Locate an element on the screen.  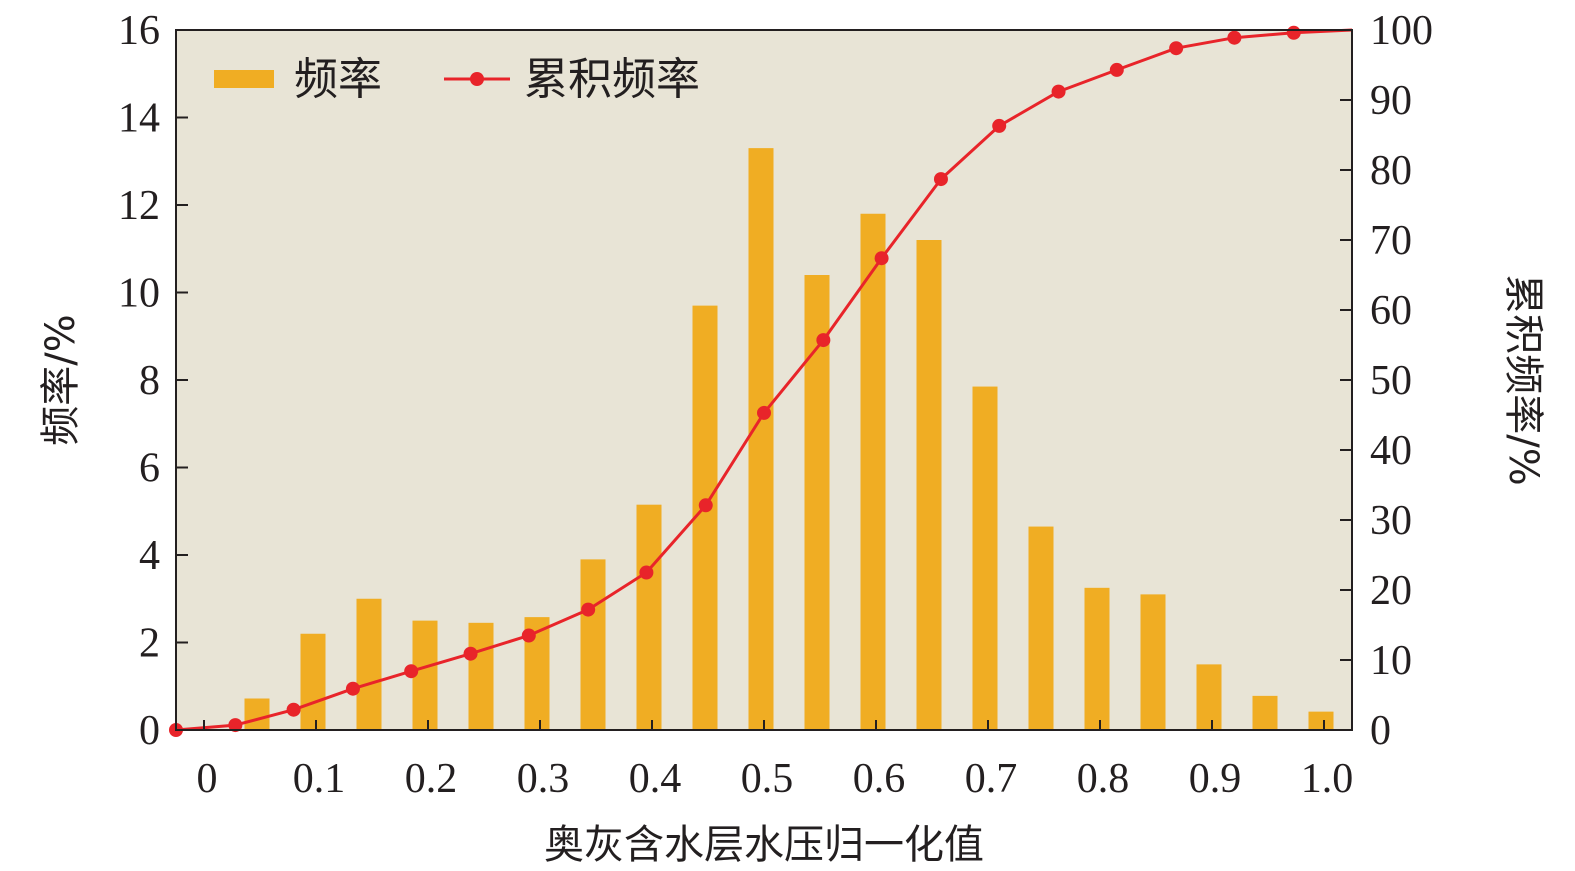
left-y-tick-label-5: 10 is located at coordinates (139, 294).